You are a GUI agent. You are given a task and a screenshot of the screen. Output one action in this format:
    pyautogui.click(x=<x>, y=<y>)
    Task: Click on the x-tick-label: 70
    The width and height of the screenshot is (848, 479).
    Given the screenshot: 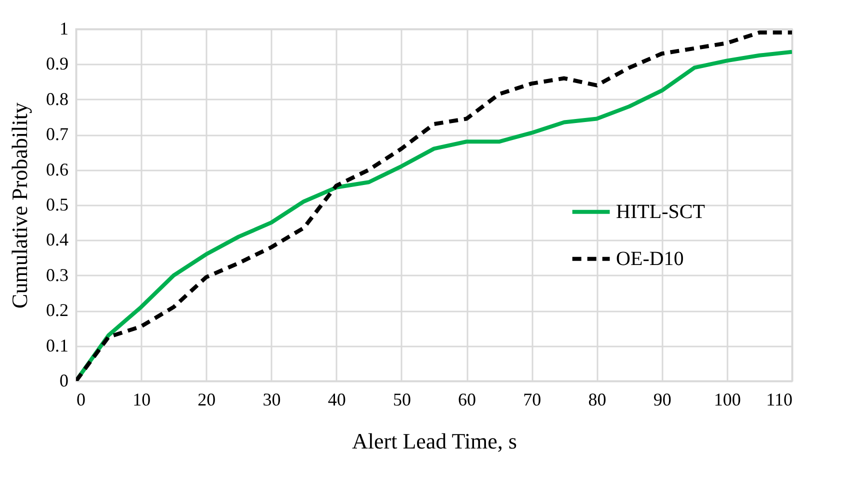 What is the action you would take?
    pyautogui.click(x=532, y=400)
    